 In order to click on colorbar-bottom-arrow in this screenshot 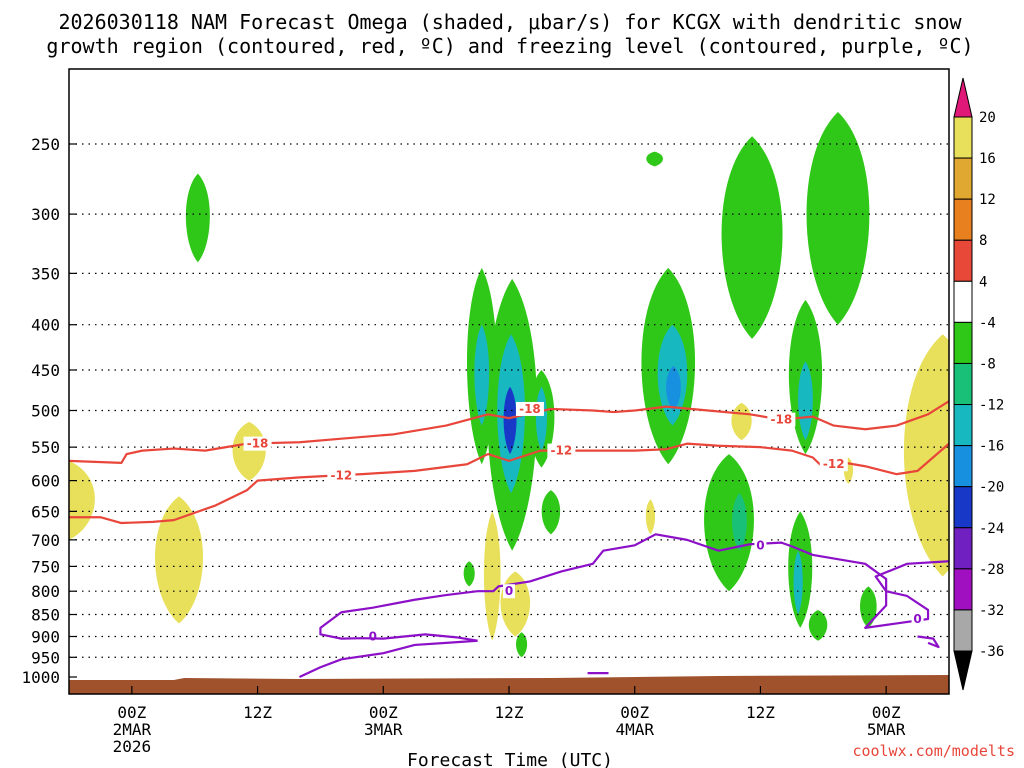, I will do `click(963, 670)`.